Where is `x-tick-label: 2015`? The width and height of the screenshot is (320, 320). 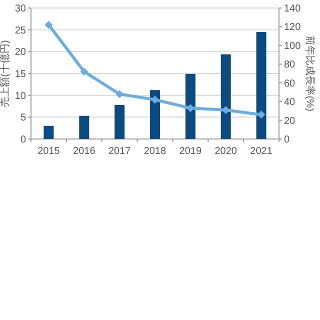
x-tick-label: 2015 is located at coordinates (49, 151).